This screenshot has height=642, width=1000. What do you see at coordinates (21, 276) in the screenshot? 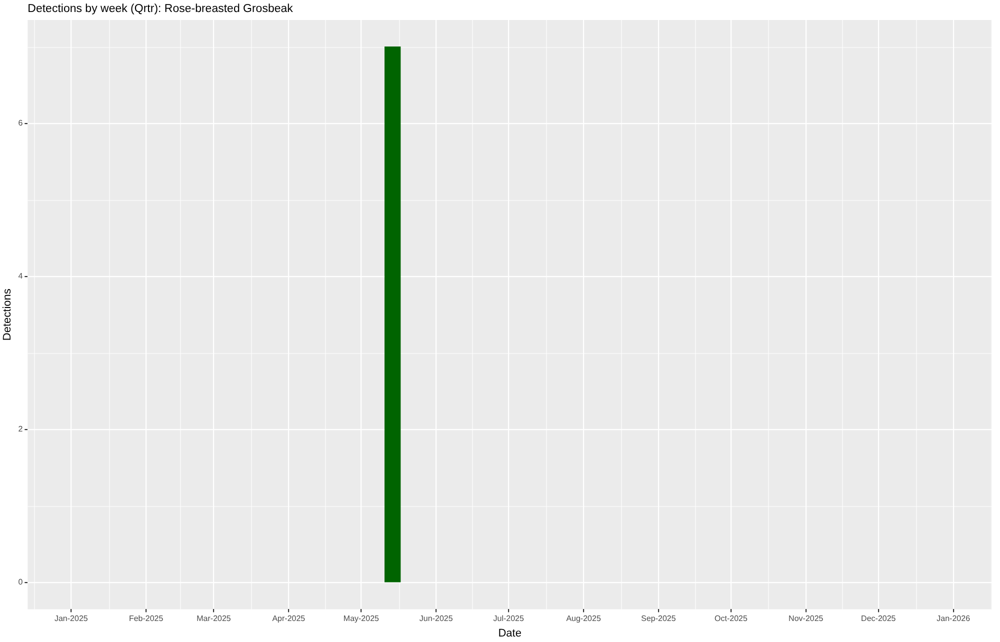
I see `y-tick-label: 4` at bounding box center [21, 276].